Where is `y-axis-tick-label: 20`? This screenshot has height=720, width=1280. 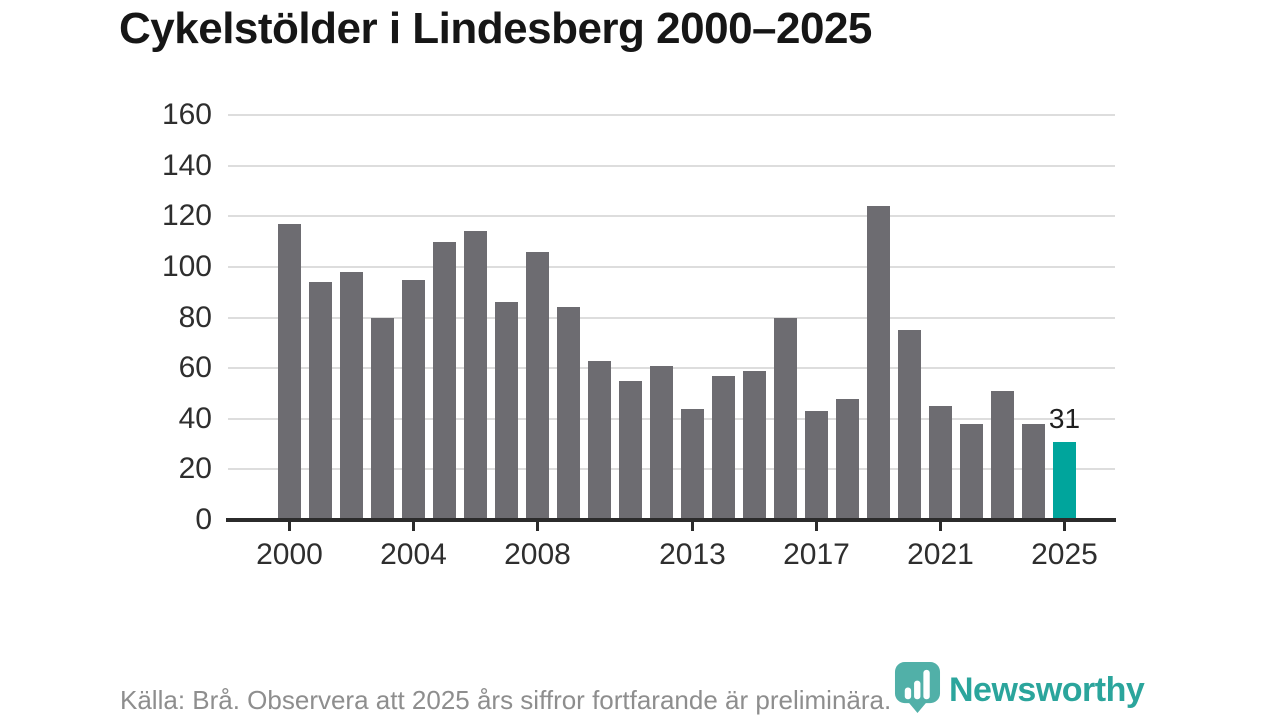
y-axis-tick-label: 20 is located at coordinates (195, 469).